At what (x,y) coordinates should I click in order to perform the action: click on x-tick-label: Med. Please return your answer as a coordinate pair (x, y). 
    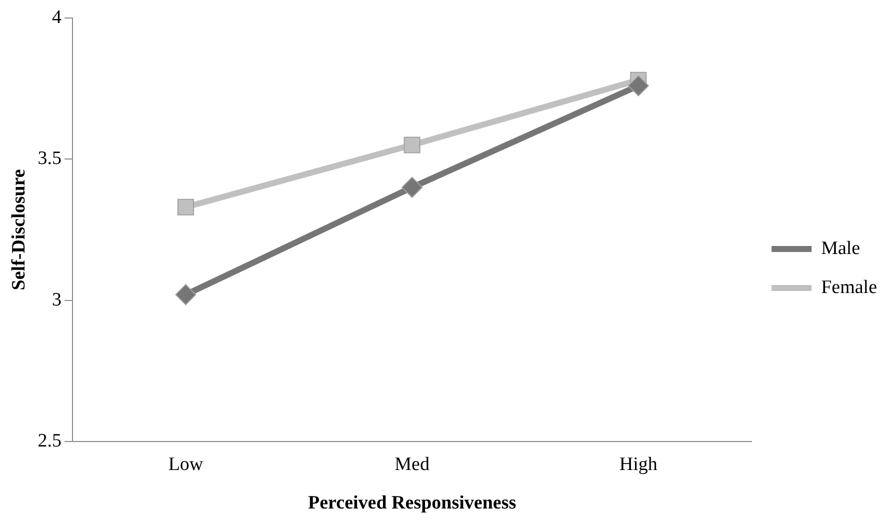
    Looking at the image, I should click on (412, 464).